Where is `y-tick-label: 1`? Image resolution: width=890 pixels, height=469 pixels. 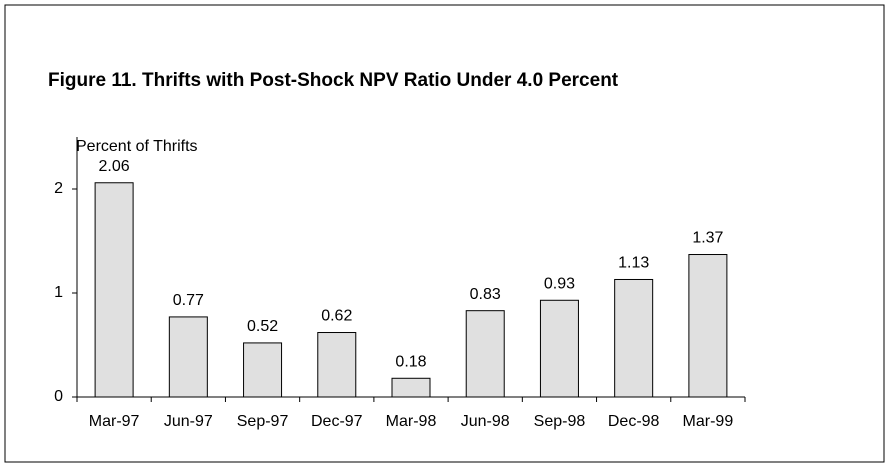
y-tick-label: 1 is located at coordinates (58, 292).